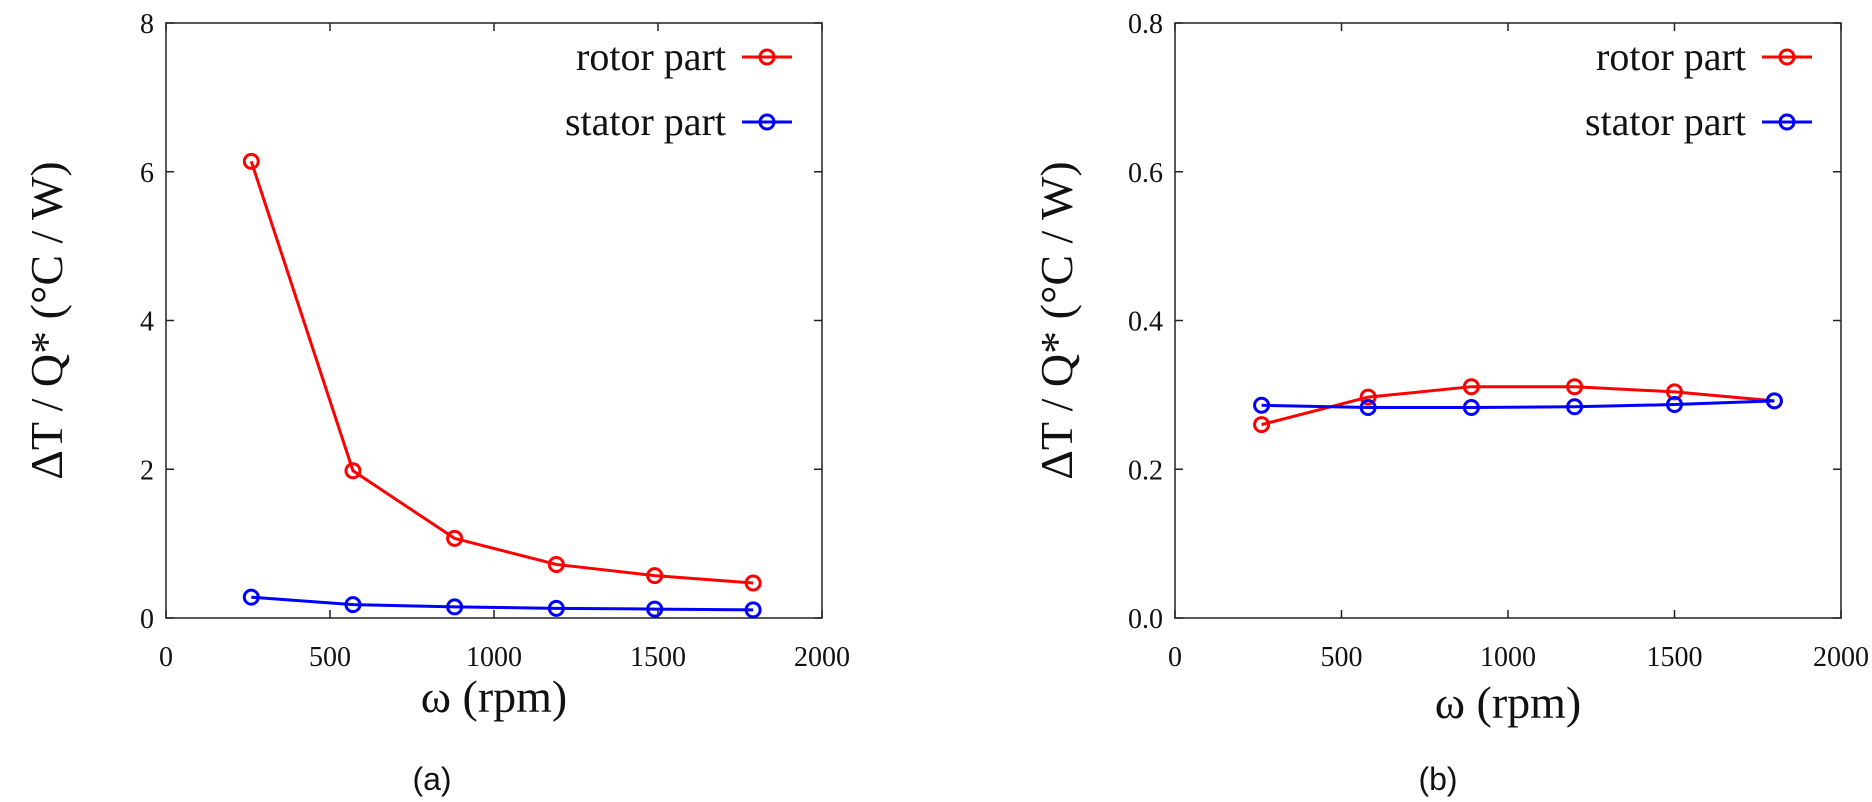 The width and height of the screenshot is (1872, 802). Describe the element at coordinates (147, 173) in the screenshot. I see `y-tick-label: 6` at that location.